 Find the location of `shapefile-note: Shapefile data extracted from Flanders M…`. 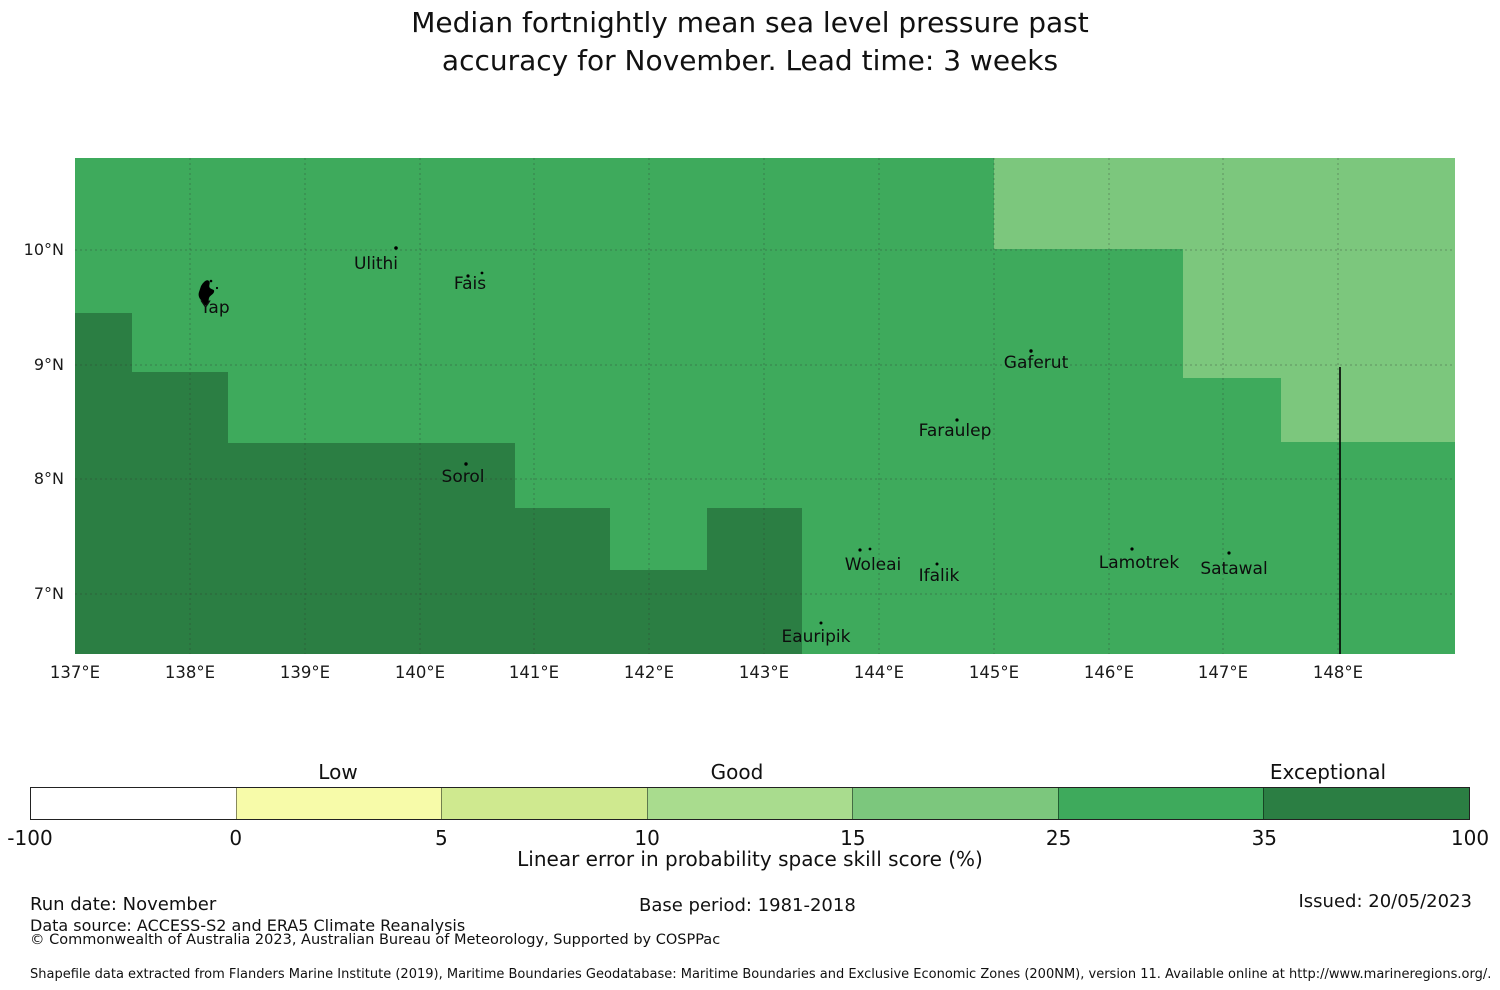

shapefile-note: Shapefile data extracted from Flanders M… is located at coordinates (761, 974).